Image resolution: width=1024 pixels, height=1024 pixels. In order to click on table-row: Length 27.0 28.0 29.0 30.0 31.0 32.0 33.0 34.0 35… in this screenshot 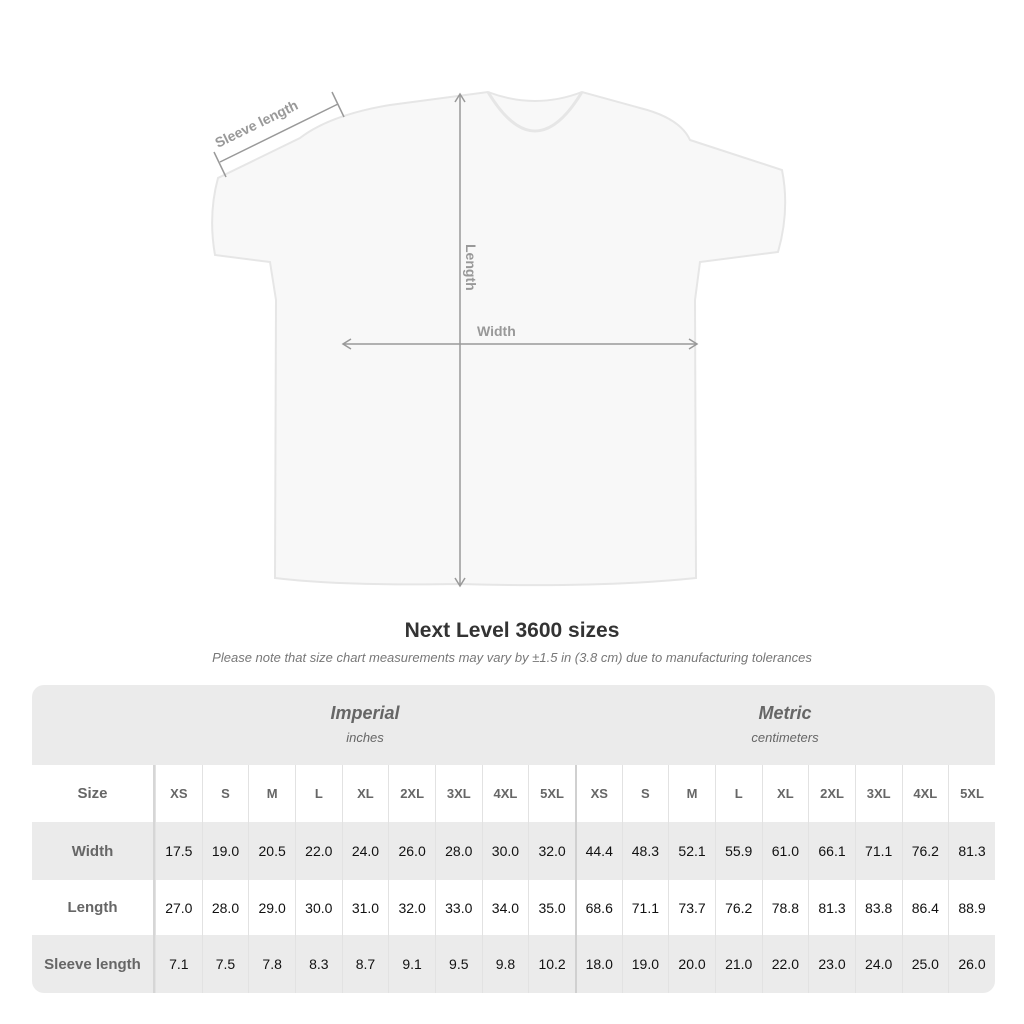, I will do `click(513, 907)`.